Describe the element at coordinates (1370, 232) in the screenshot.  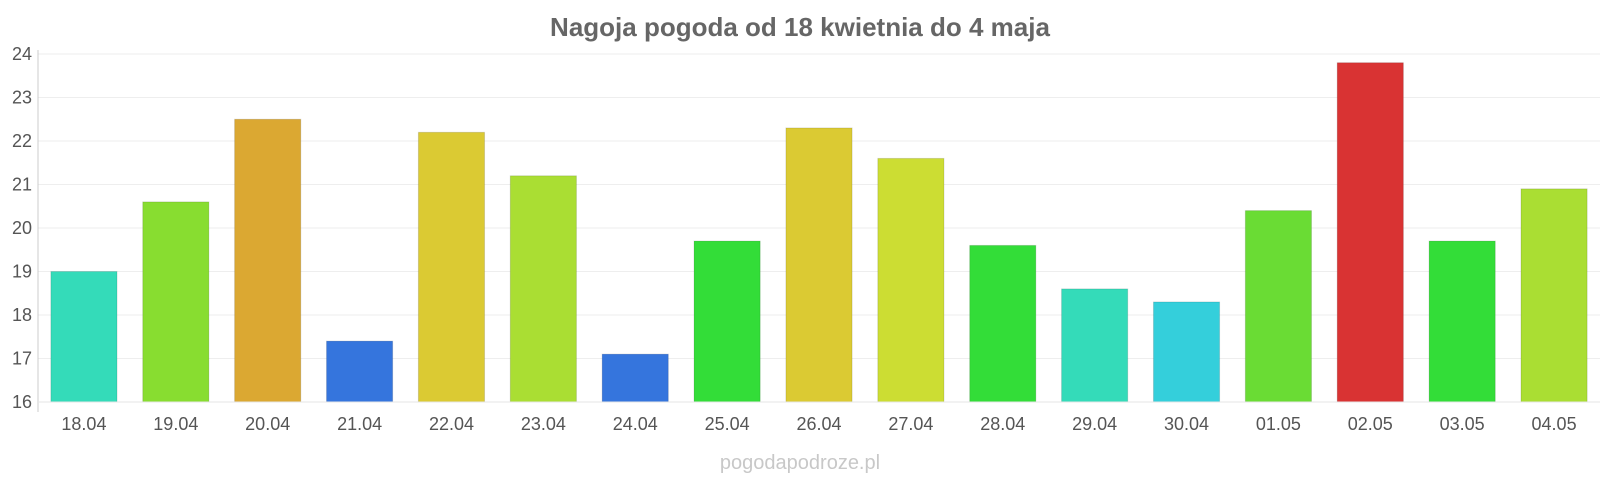
I see `bar-02.05` at that location.